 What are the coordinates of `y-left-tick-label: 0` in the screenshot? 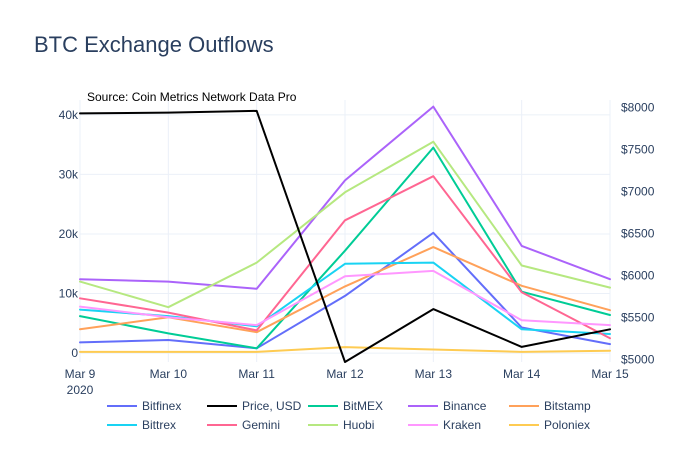 It's located at (74, 353).